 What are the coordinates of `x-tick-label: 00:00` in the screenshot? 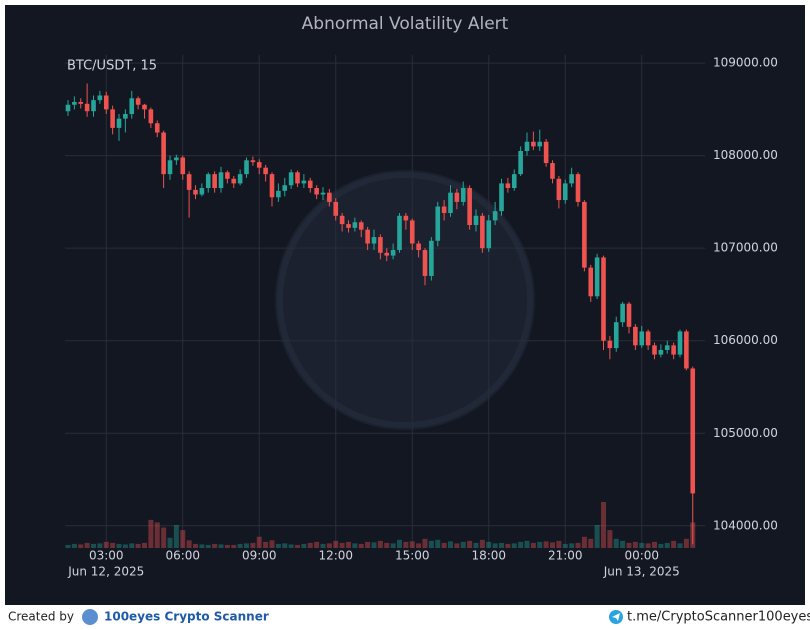 It's located at (641, 556).